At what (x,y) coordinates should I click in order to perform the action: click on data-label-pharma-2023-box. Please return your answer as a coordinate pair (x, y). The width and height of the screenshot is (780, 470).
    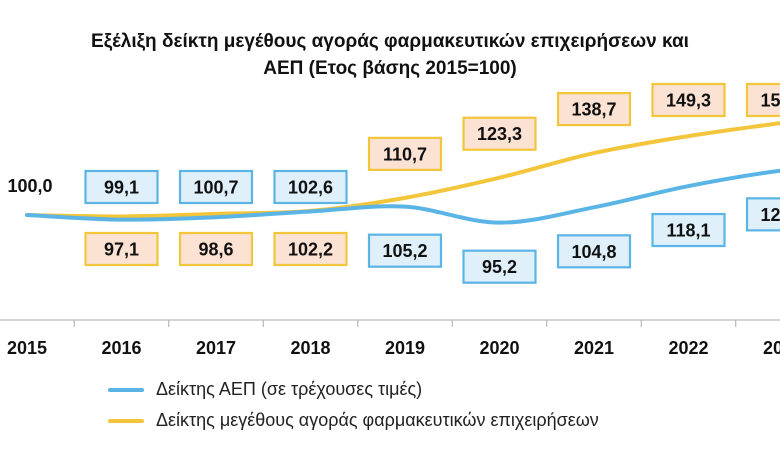
    Looking at the image, I should click on (762, 100).